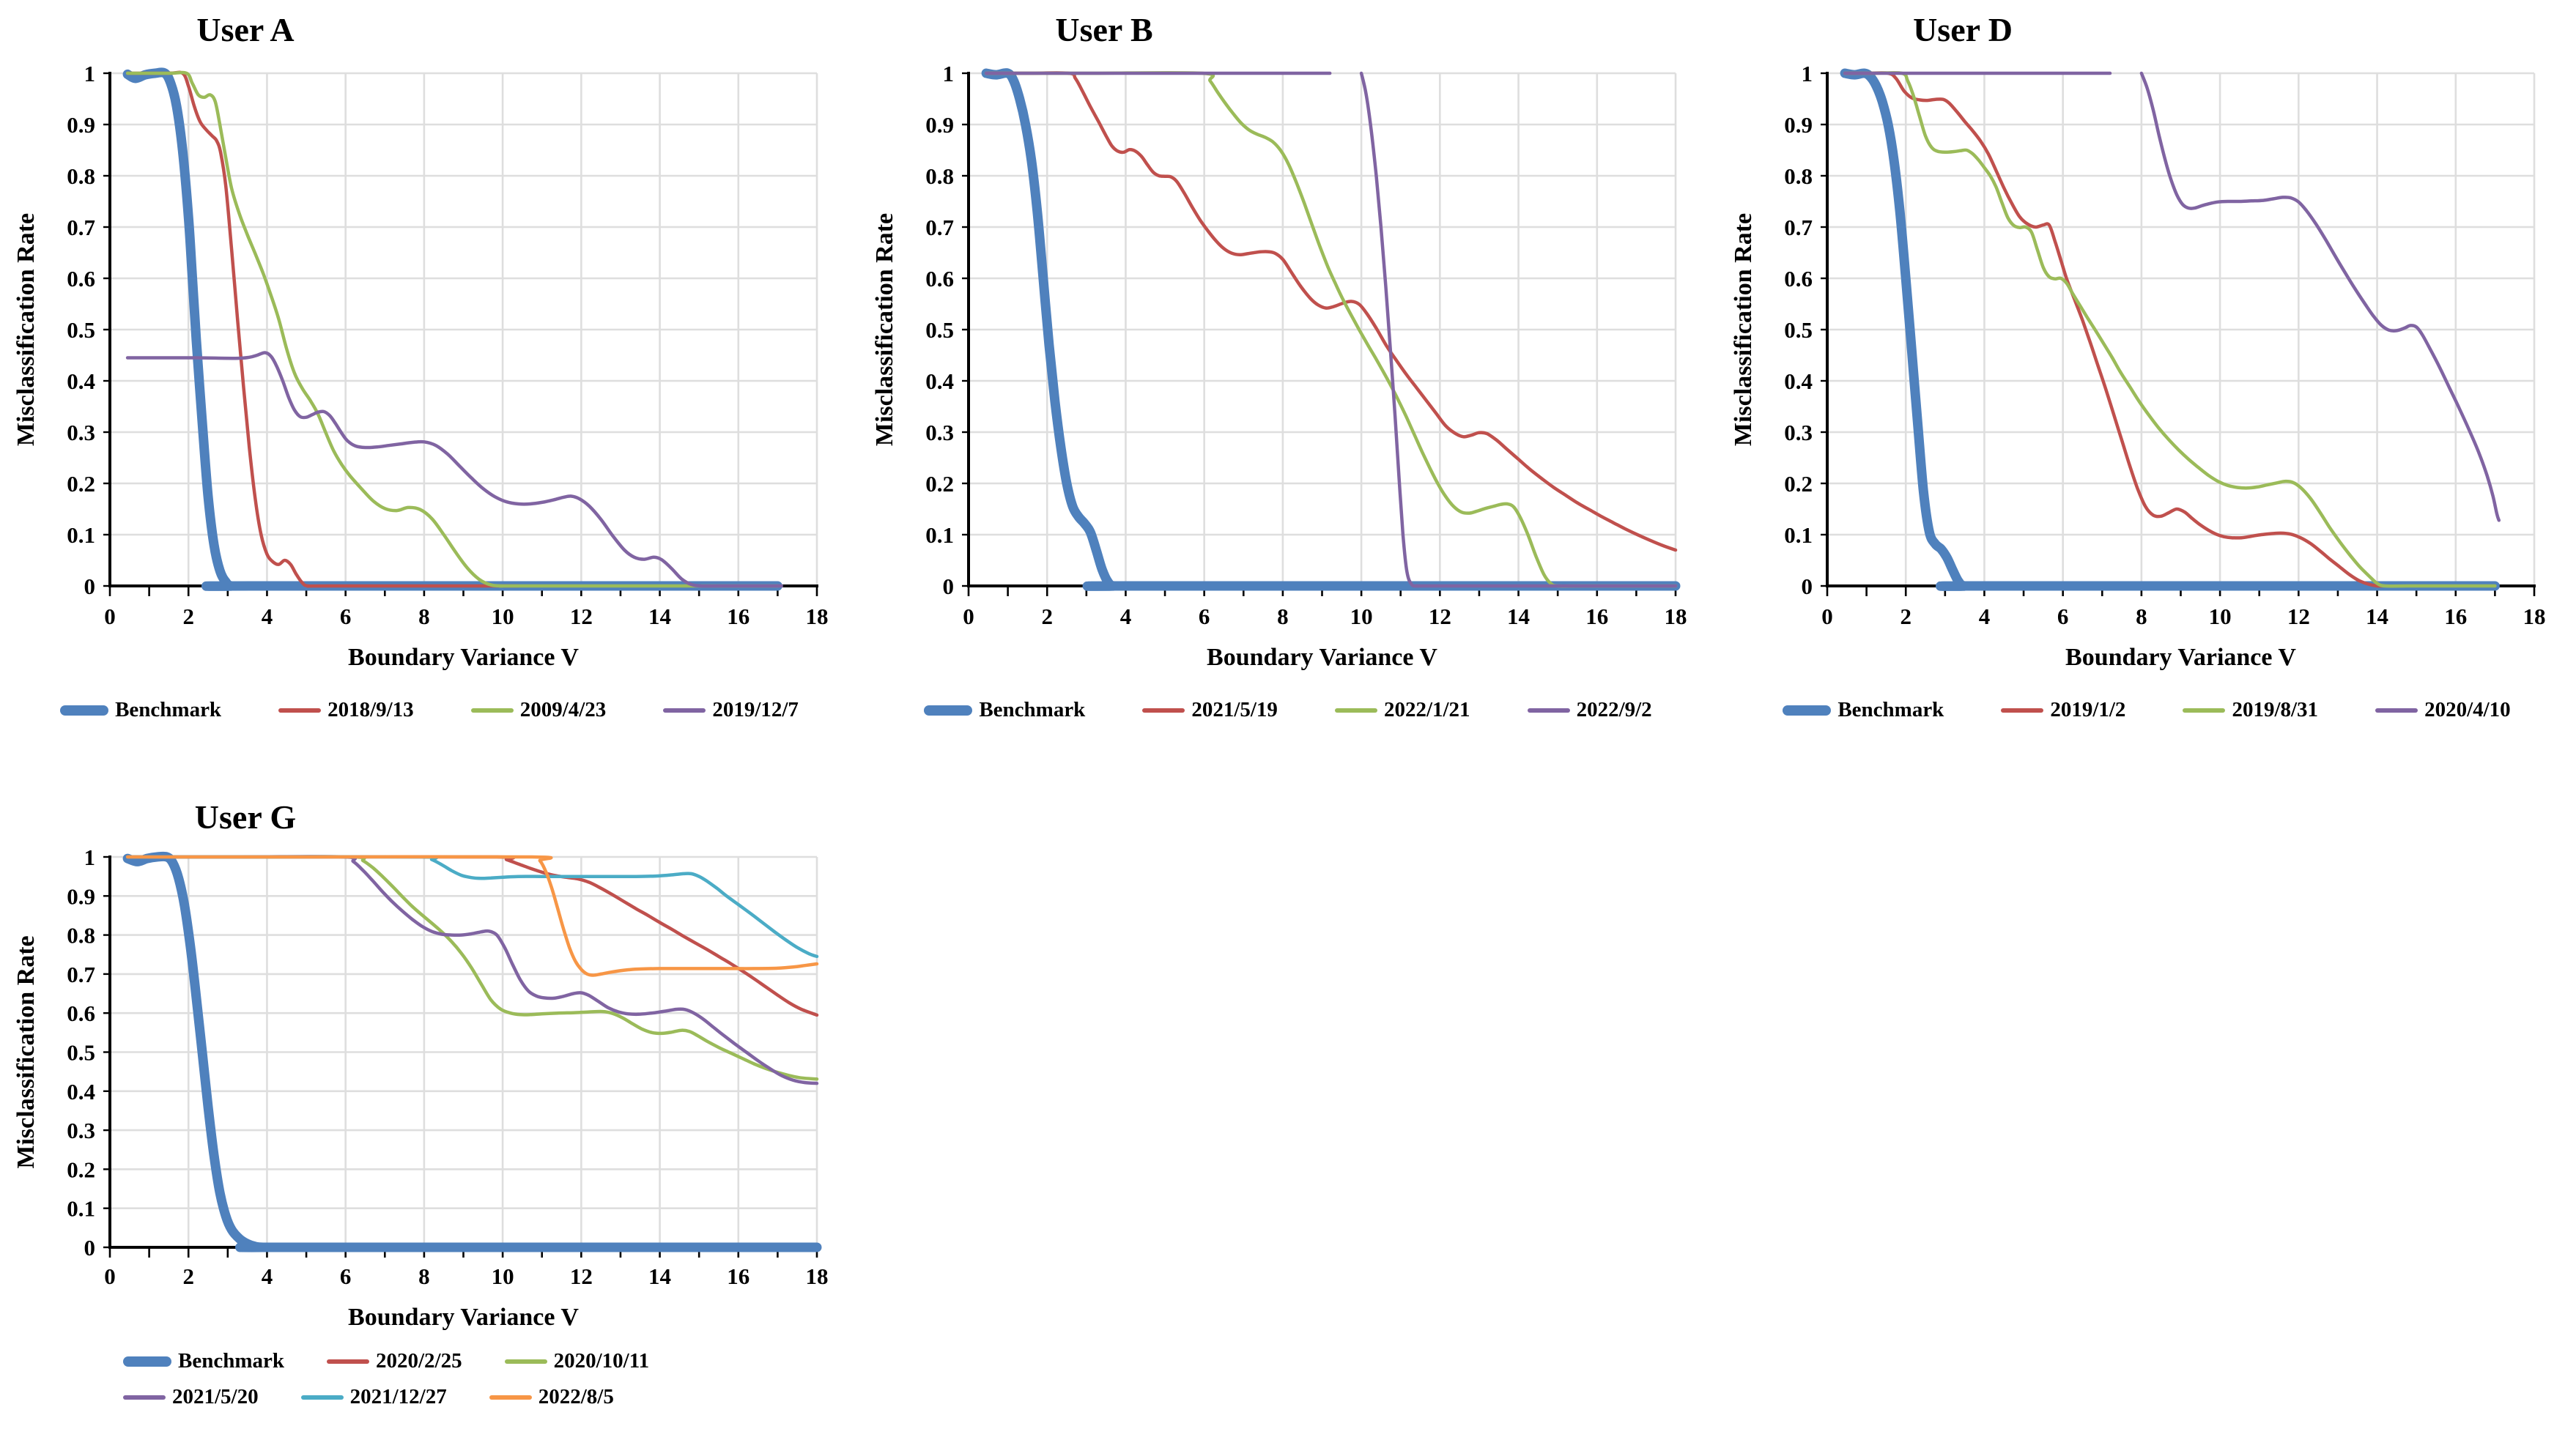 The height and width of the screenshot is (1448, 2576). What do you see at coordinates (322, 1398) in the screenshot?
I see `legend-swatch-2021/12/27` at bounding box center [322, 1398].